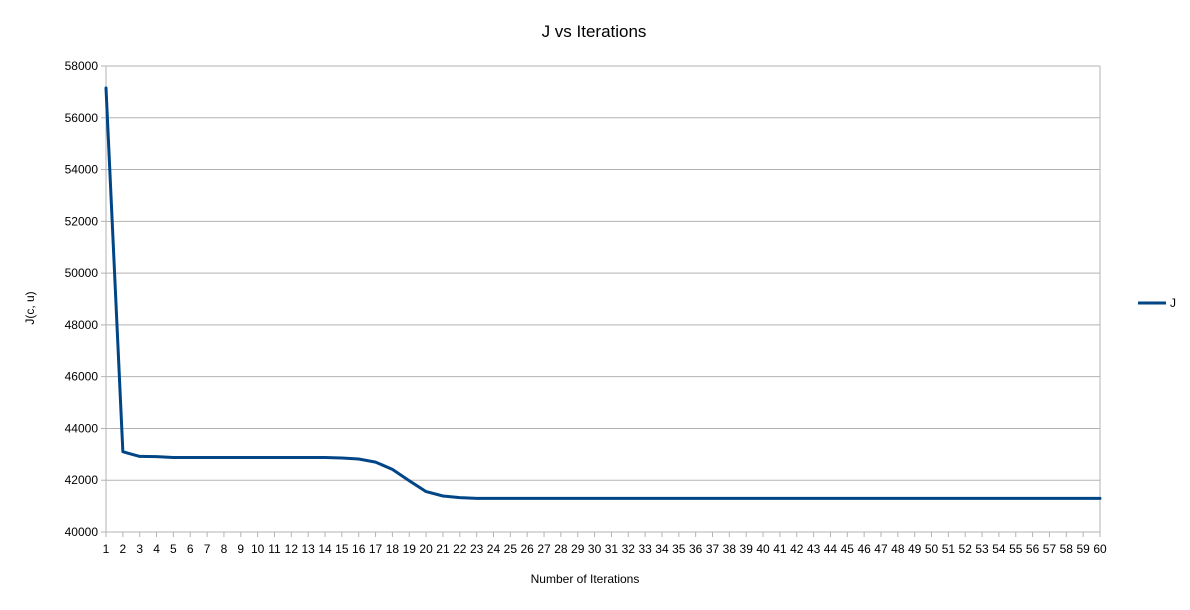  What do you see at coordinates (999, 549) in the screenshot?
I see `x-tick-label: 54` at bounding box center [999, 549].